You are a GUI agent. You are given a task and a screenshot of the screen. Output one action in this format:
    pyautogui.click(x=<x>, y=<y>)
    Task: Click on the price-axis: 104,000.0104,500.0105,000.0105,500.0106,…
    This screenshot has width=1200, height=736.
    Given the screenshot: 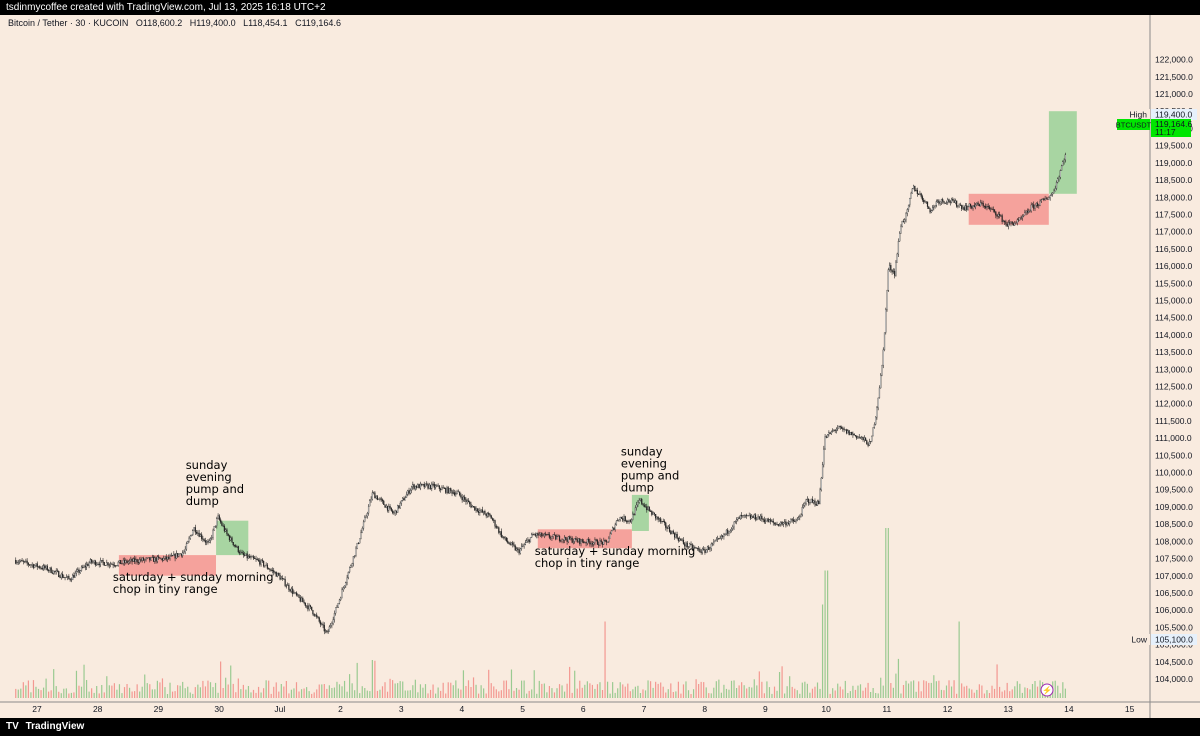 What is the action you would take?
    pyautogui.click(x=1174, y=369)
    